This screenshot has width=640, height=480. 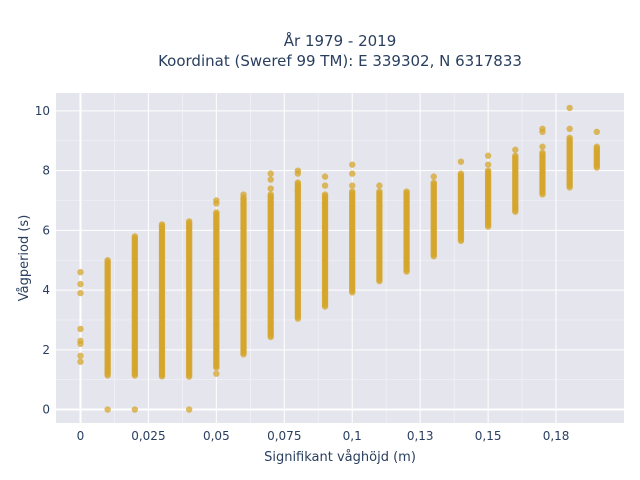 What do you see at coordinates (46, 171) in the screenshot?
I see `y-tick-label: 8` at bounding box center [46, 171].